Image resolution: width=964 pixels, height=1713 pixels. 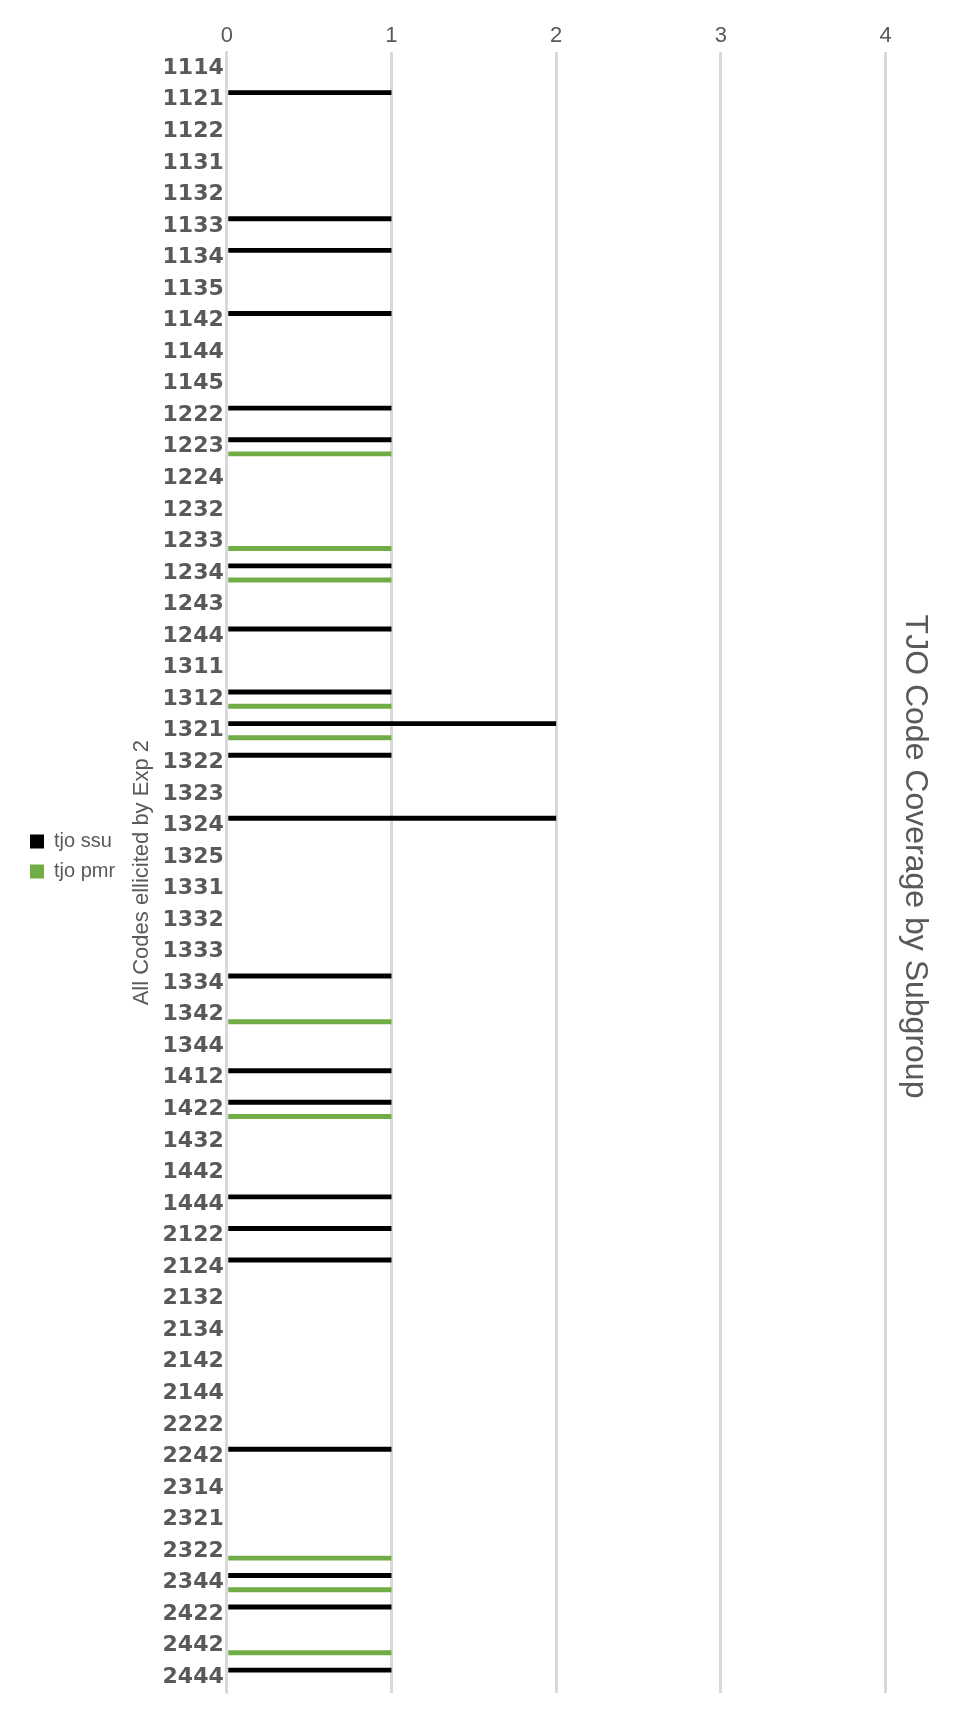 What do you see at coordinates (193, 634) in the screenshot?
I see `y-tick-label: 1244` at bounding box center [193, 634].